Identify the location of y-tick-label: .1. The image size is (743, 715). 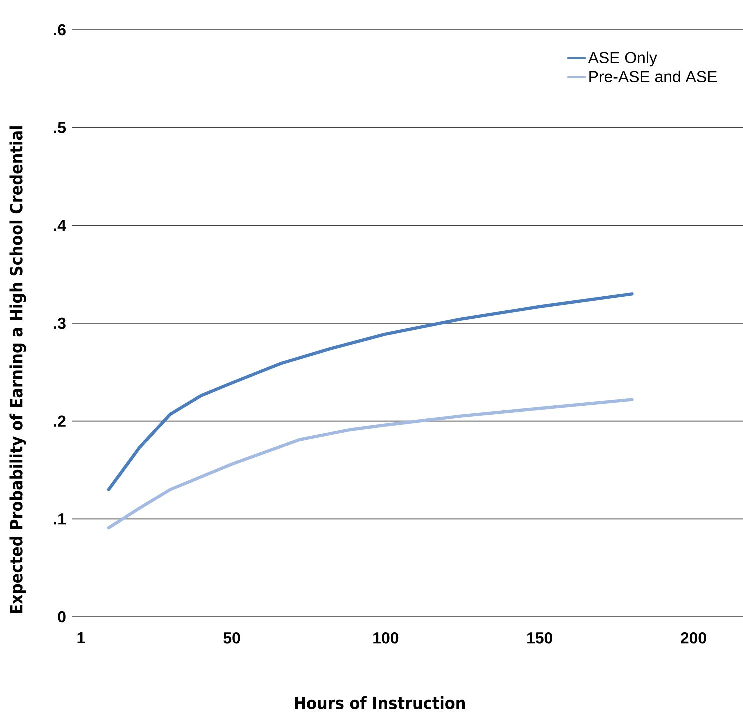
(60, 519).